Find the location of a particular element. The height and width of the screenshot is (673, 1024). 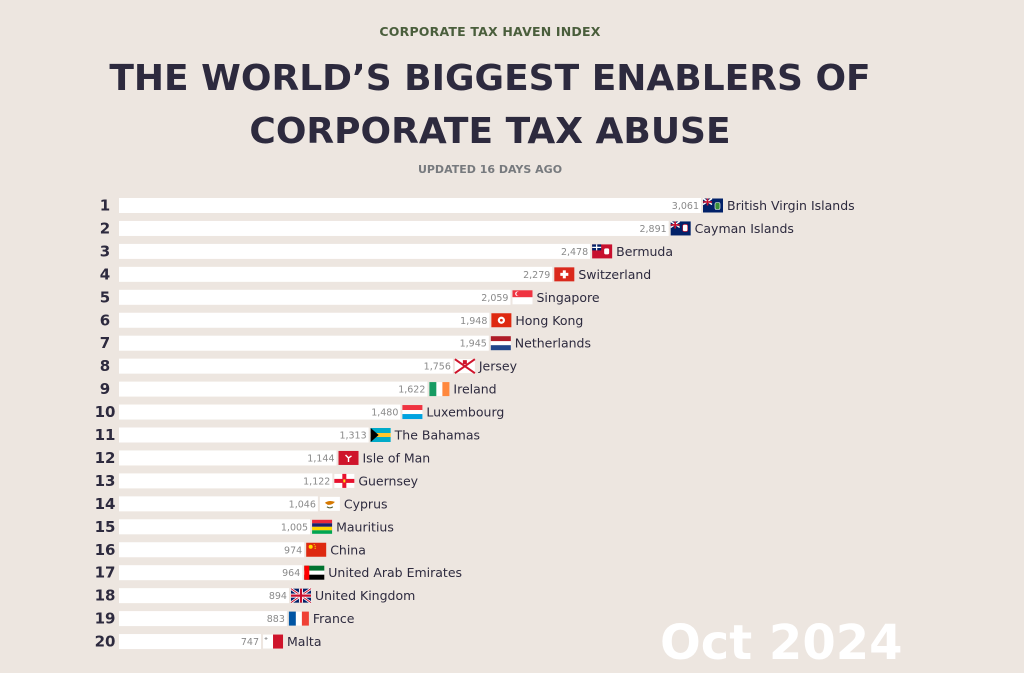

mu-flag-icon is located at coordinates (322, 526).